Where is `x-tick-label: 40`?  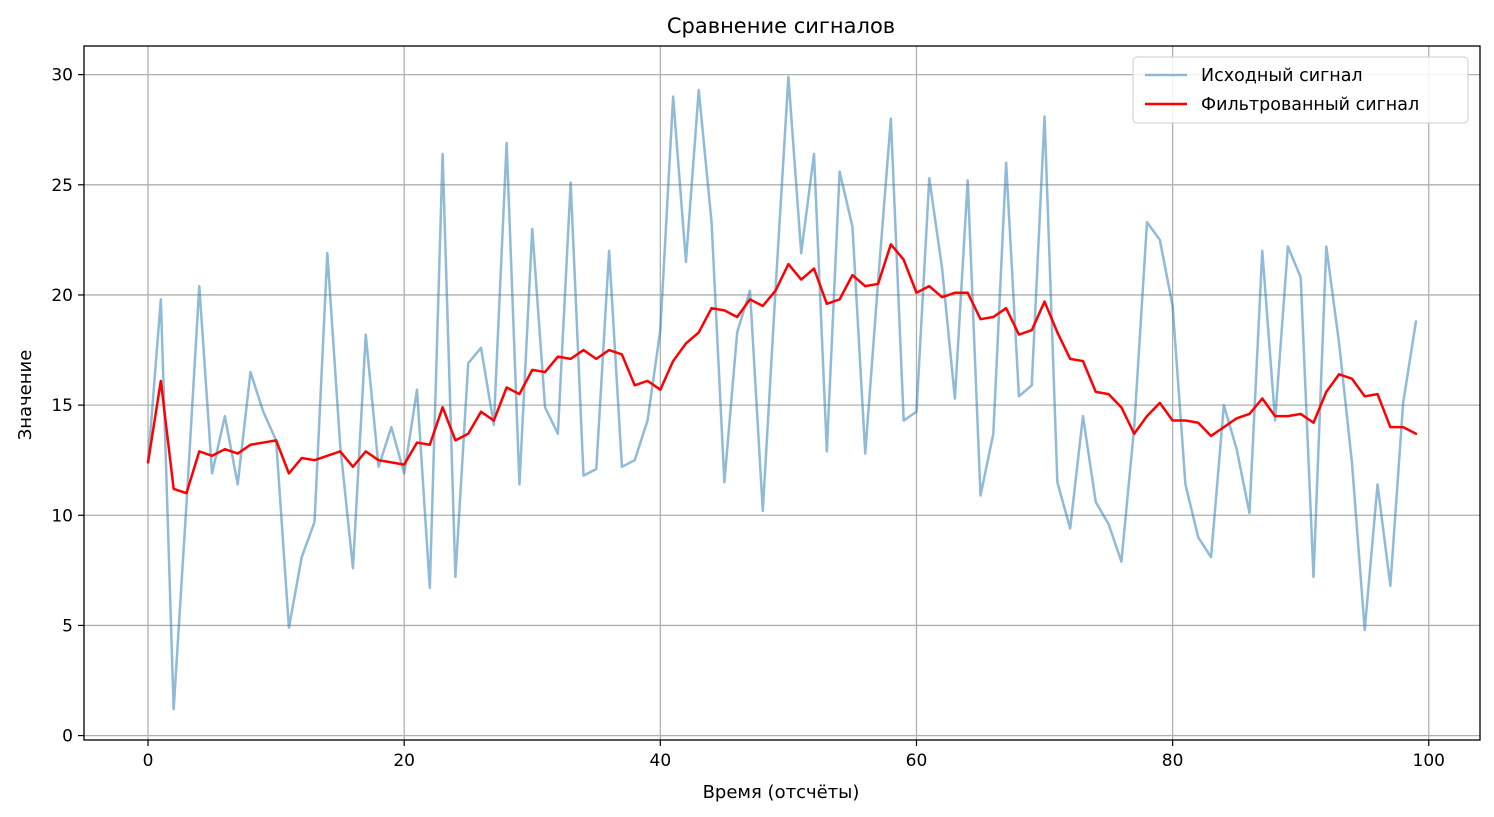 x-tick-label: 40 is located at coordinates (661, 761).